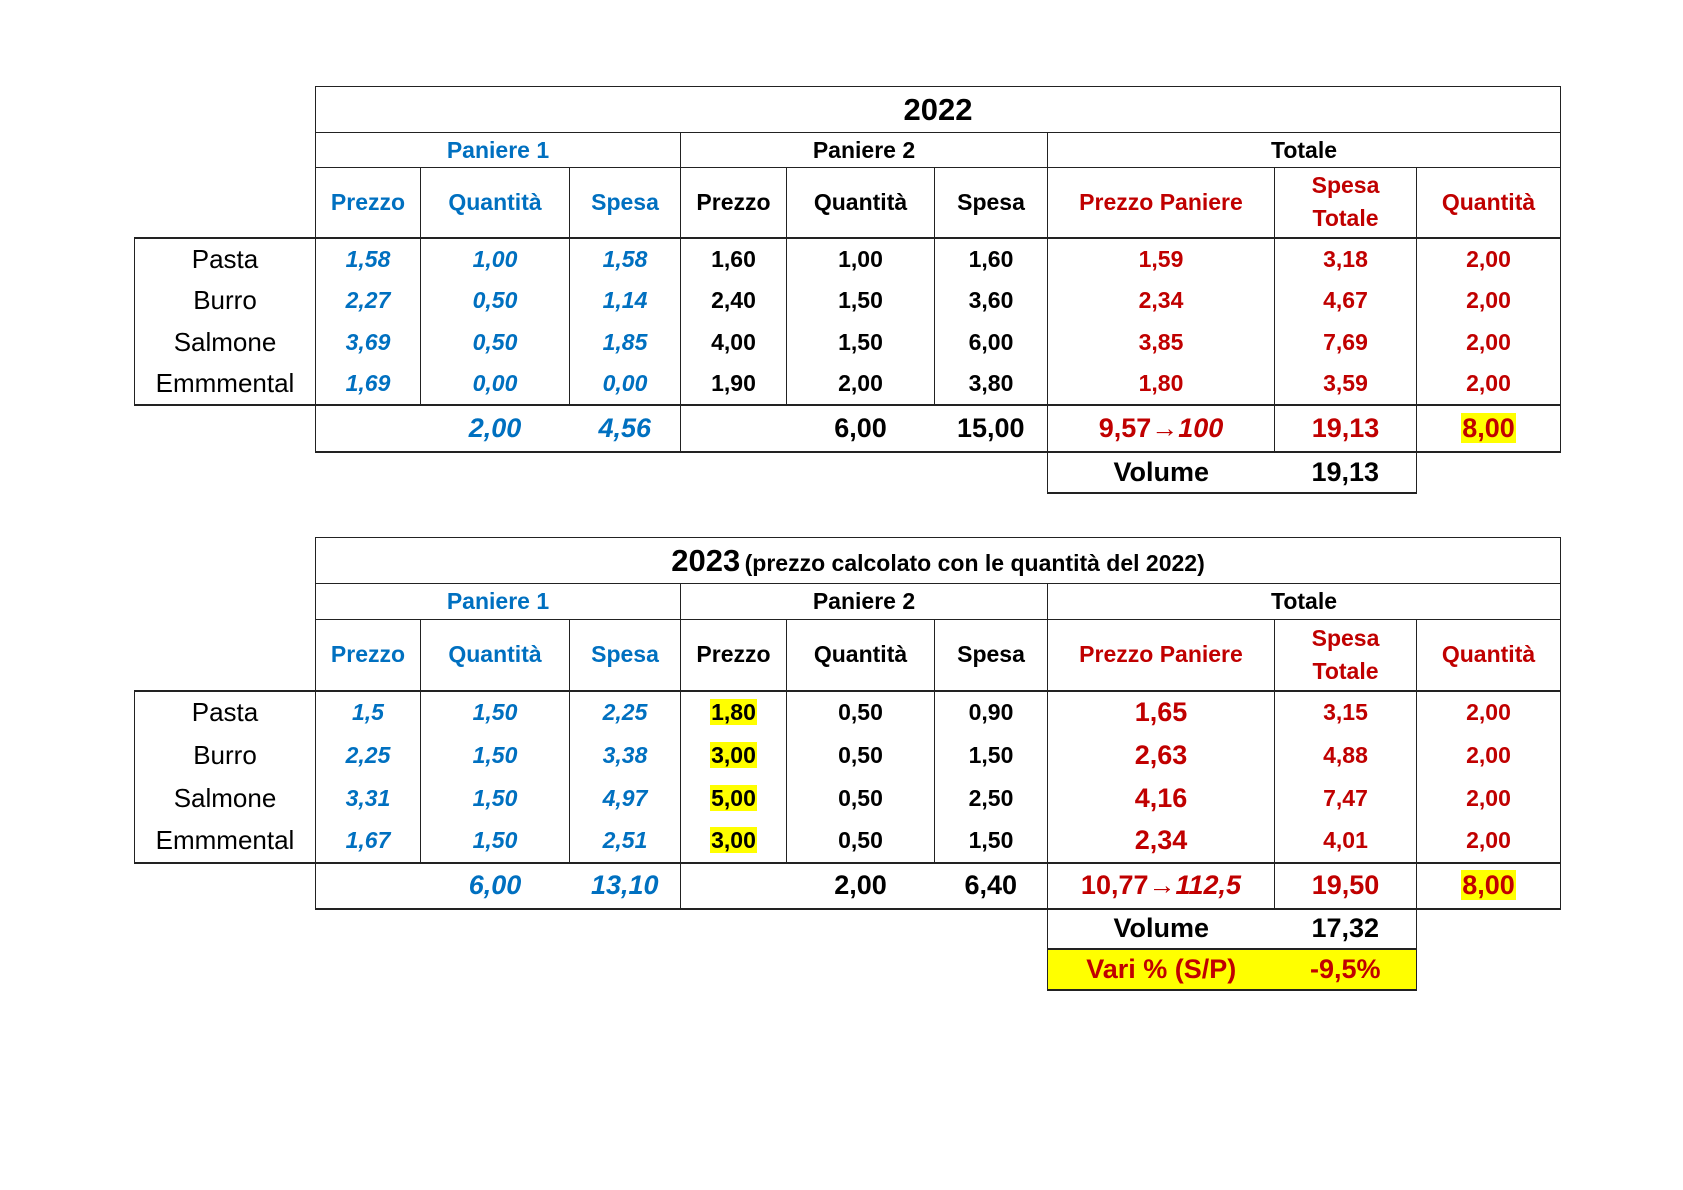 The image size is (1683, 1190). I want to click on total-value: 6,40, so click(991, 885).